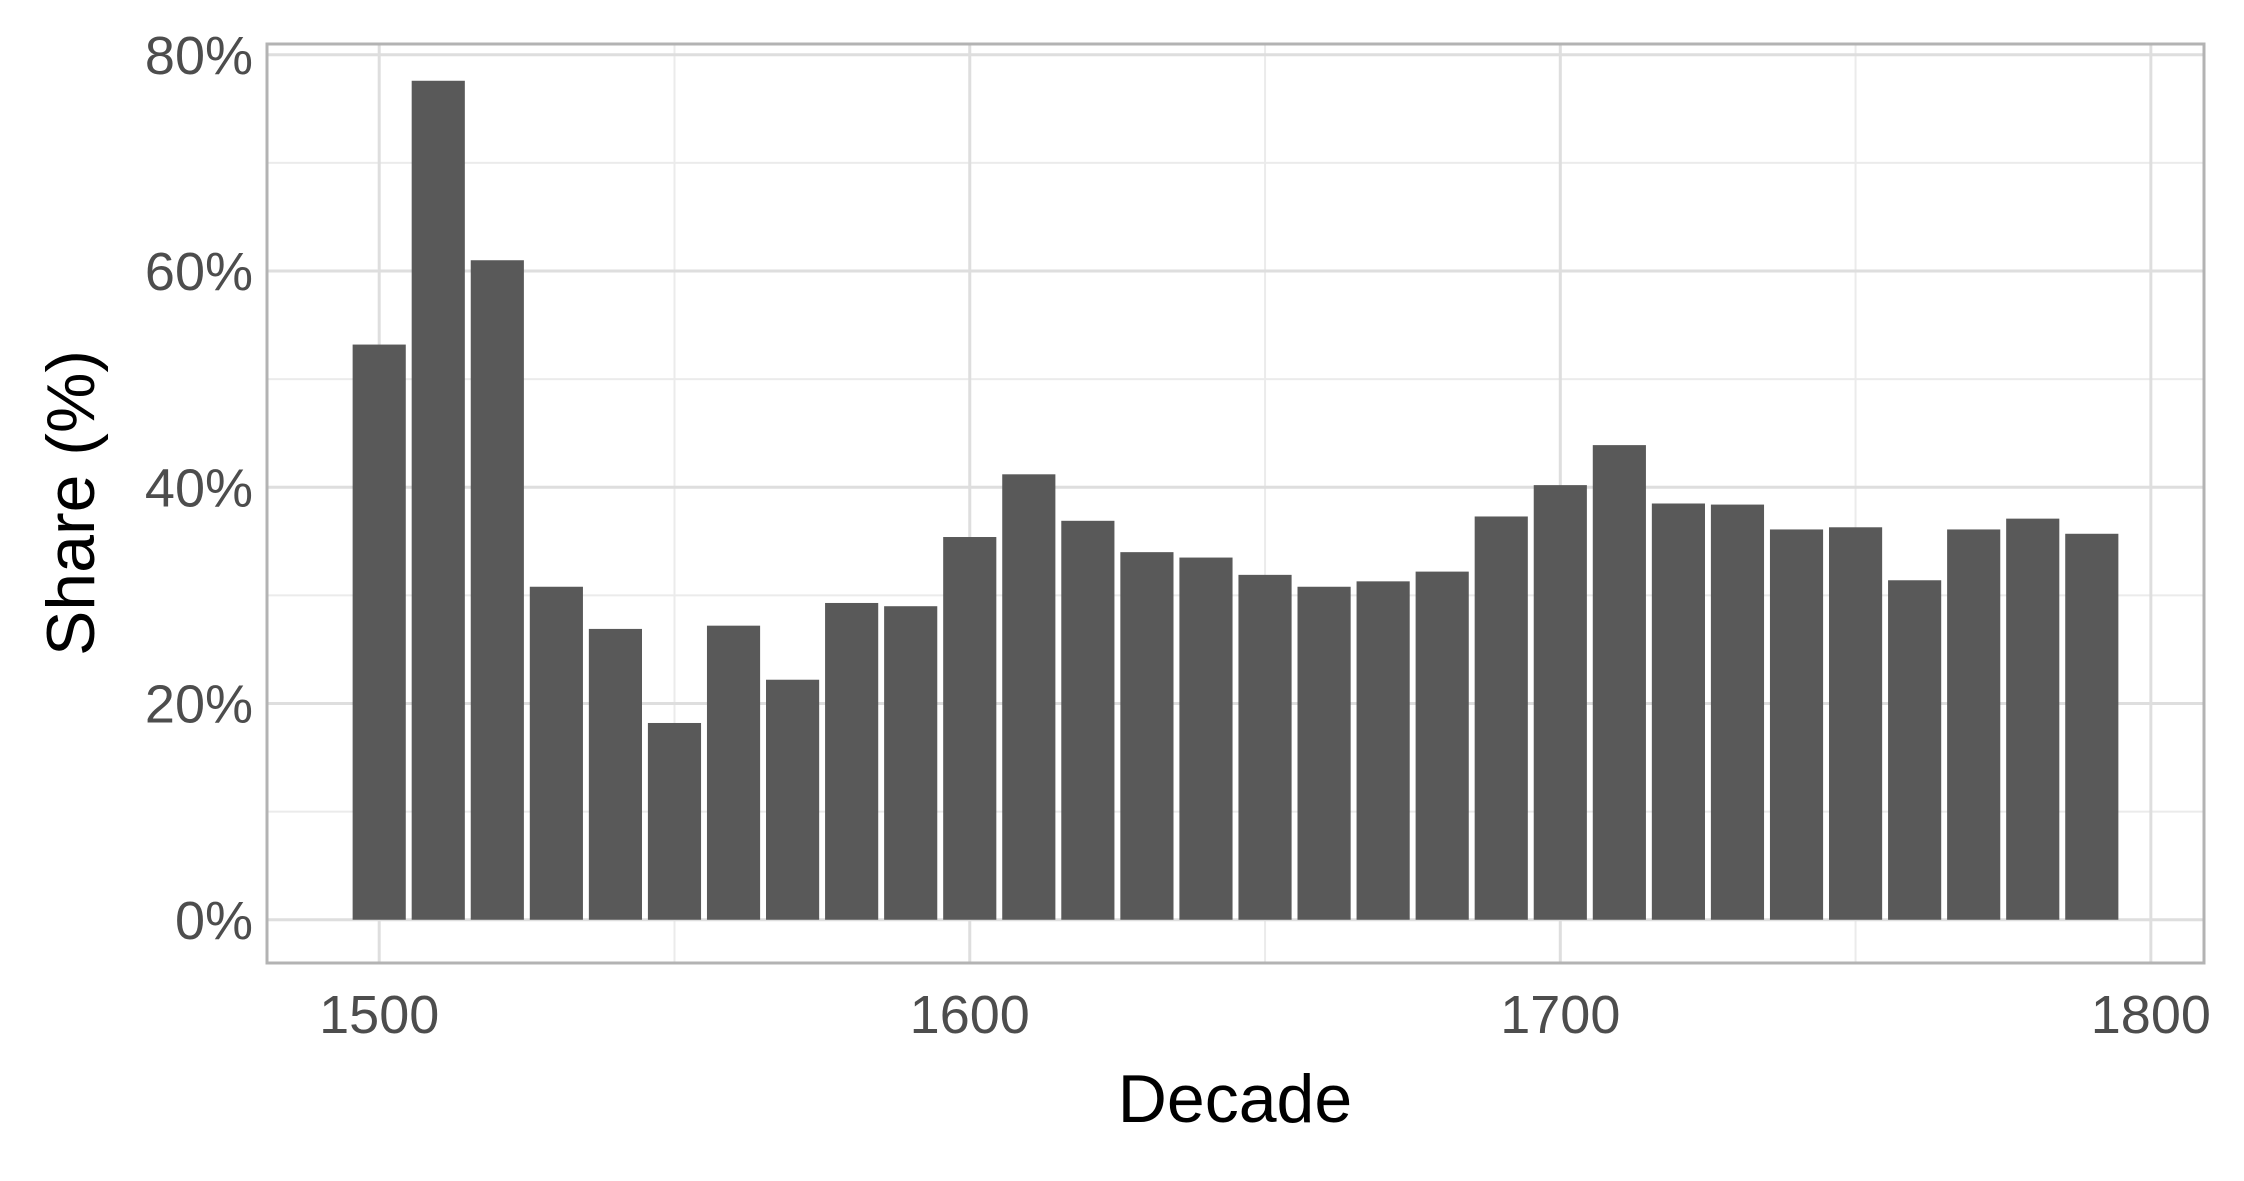 Image resolution: width=2244 pixels, height=1181 pixels. What do you see at coordinates (199, 705) in the screenshot?
I see `y-tick-label: 20%` at bounding box center [199, 705].